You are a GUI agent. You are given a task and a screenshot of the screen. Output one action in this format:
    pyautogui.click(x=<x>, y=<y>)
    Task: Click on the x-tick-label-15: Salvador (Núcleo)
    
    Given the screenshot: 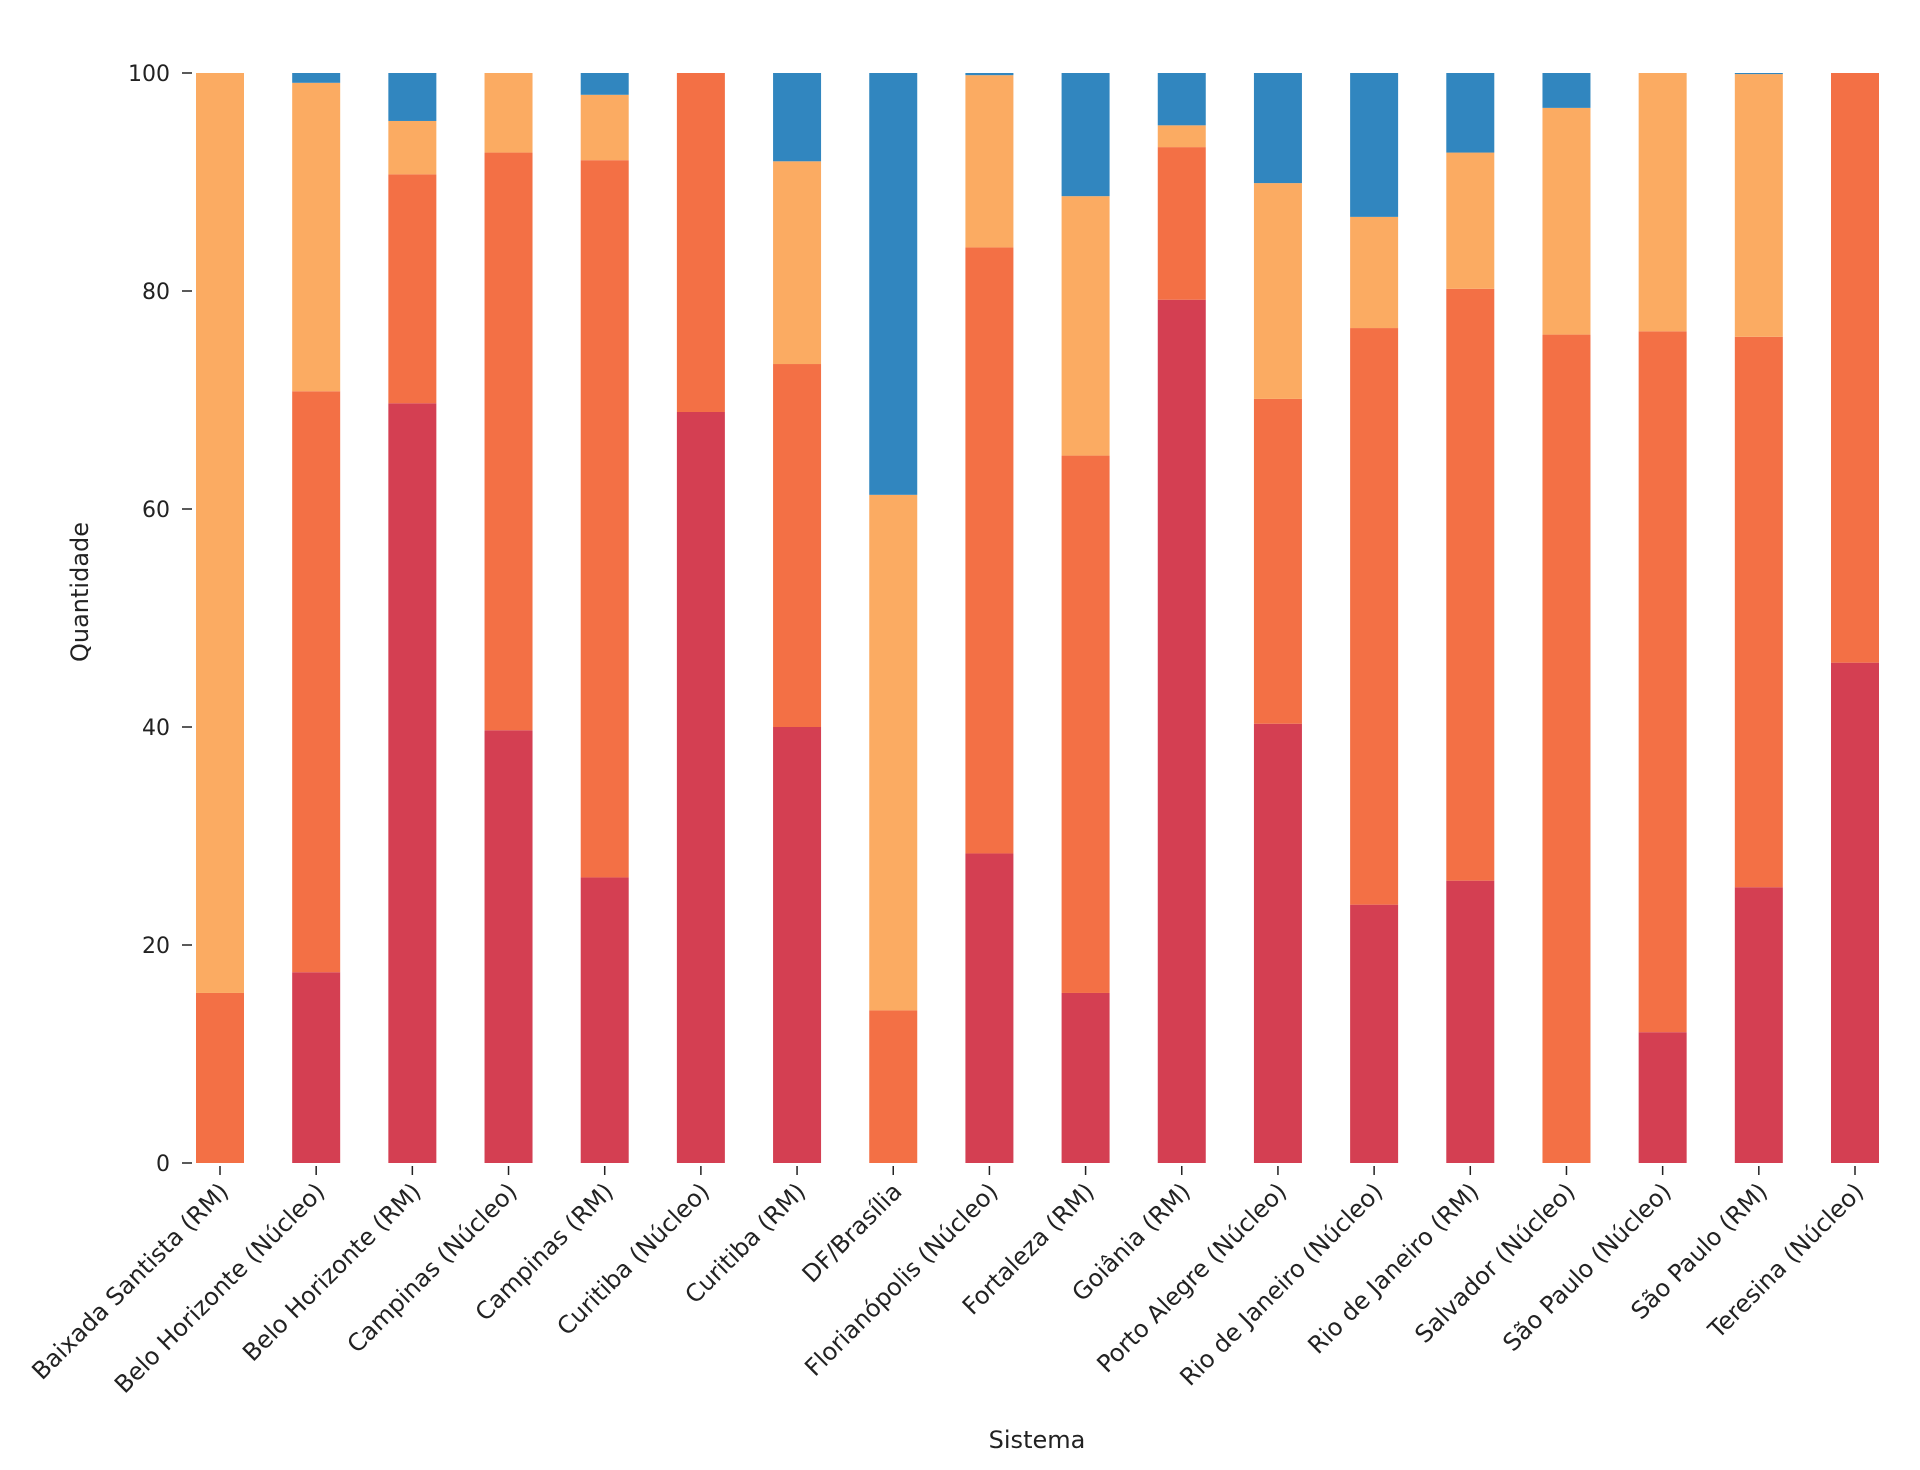 What is the action you would take?
    pyautogui.click(x=1494, y=1262)
    